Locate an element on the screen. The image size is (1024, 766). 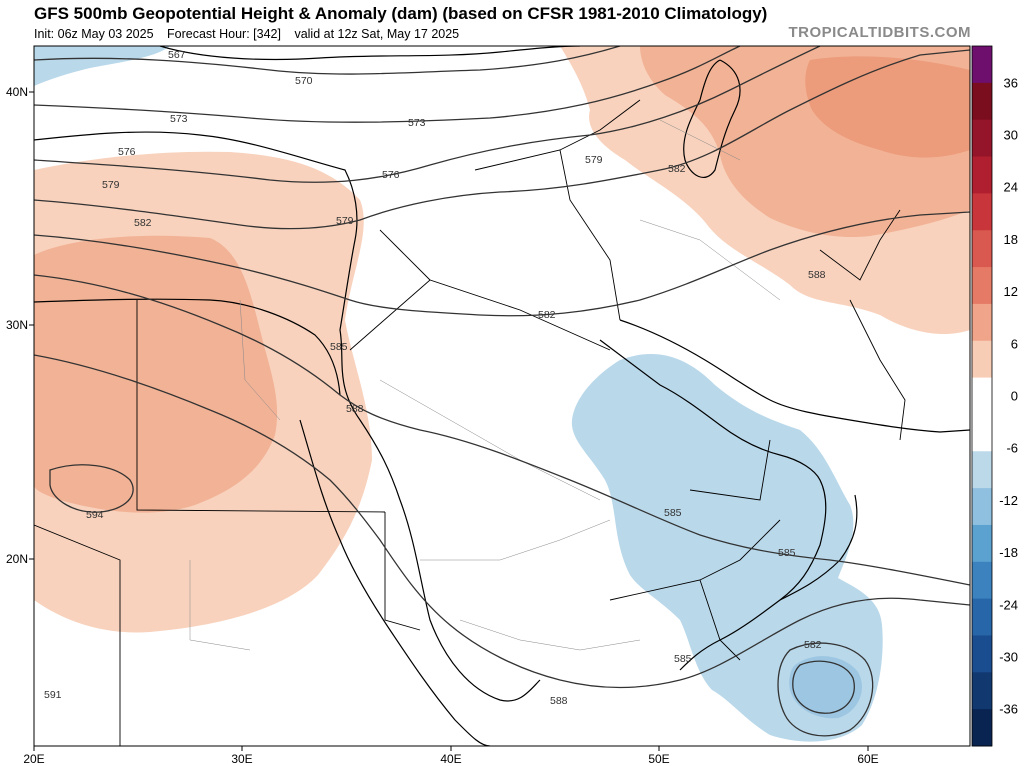
longitude-axis: 20E 30E 40E 50E 60E is located at coordinates (451, 756).